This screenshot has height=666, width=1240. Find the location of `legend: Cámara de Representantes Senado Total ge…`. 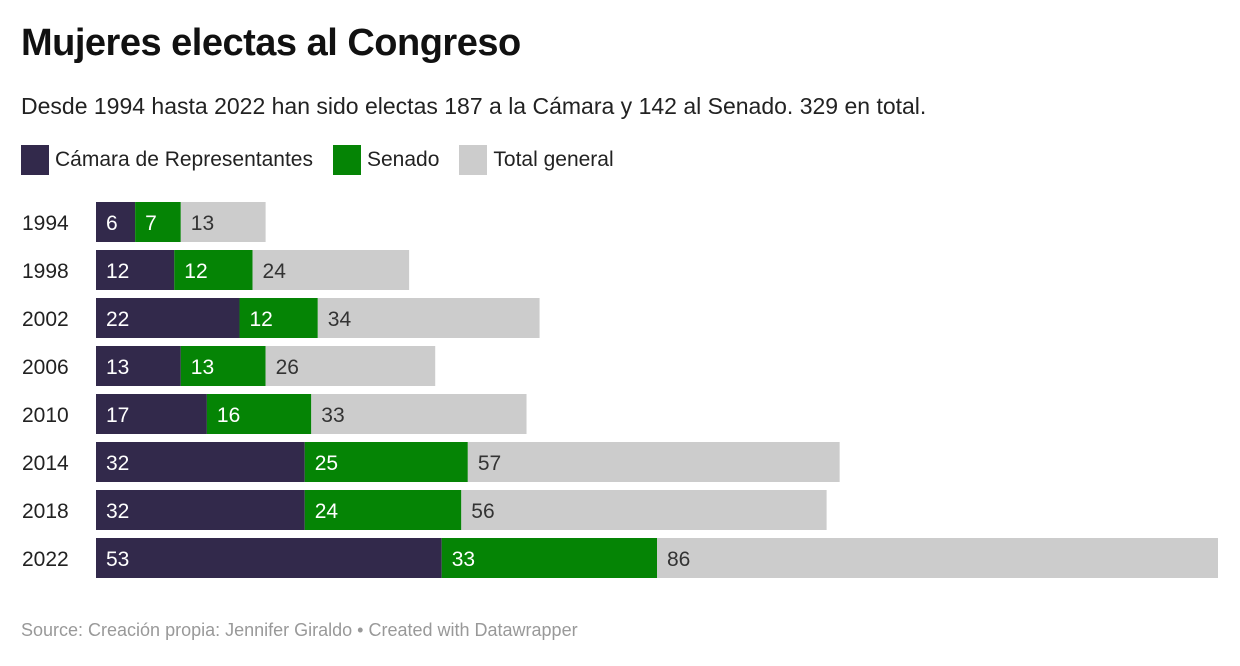

legend: Cámara de Representantes Senado Total ge… is located at coordinates (327, 160).